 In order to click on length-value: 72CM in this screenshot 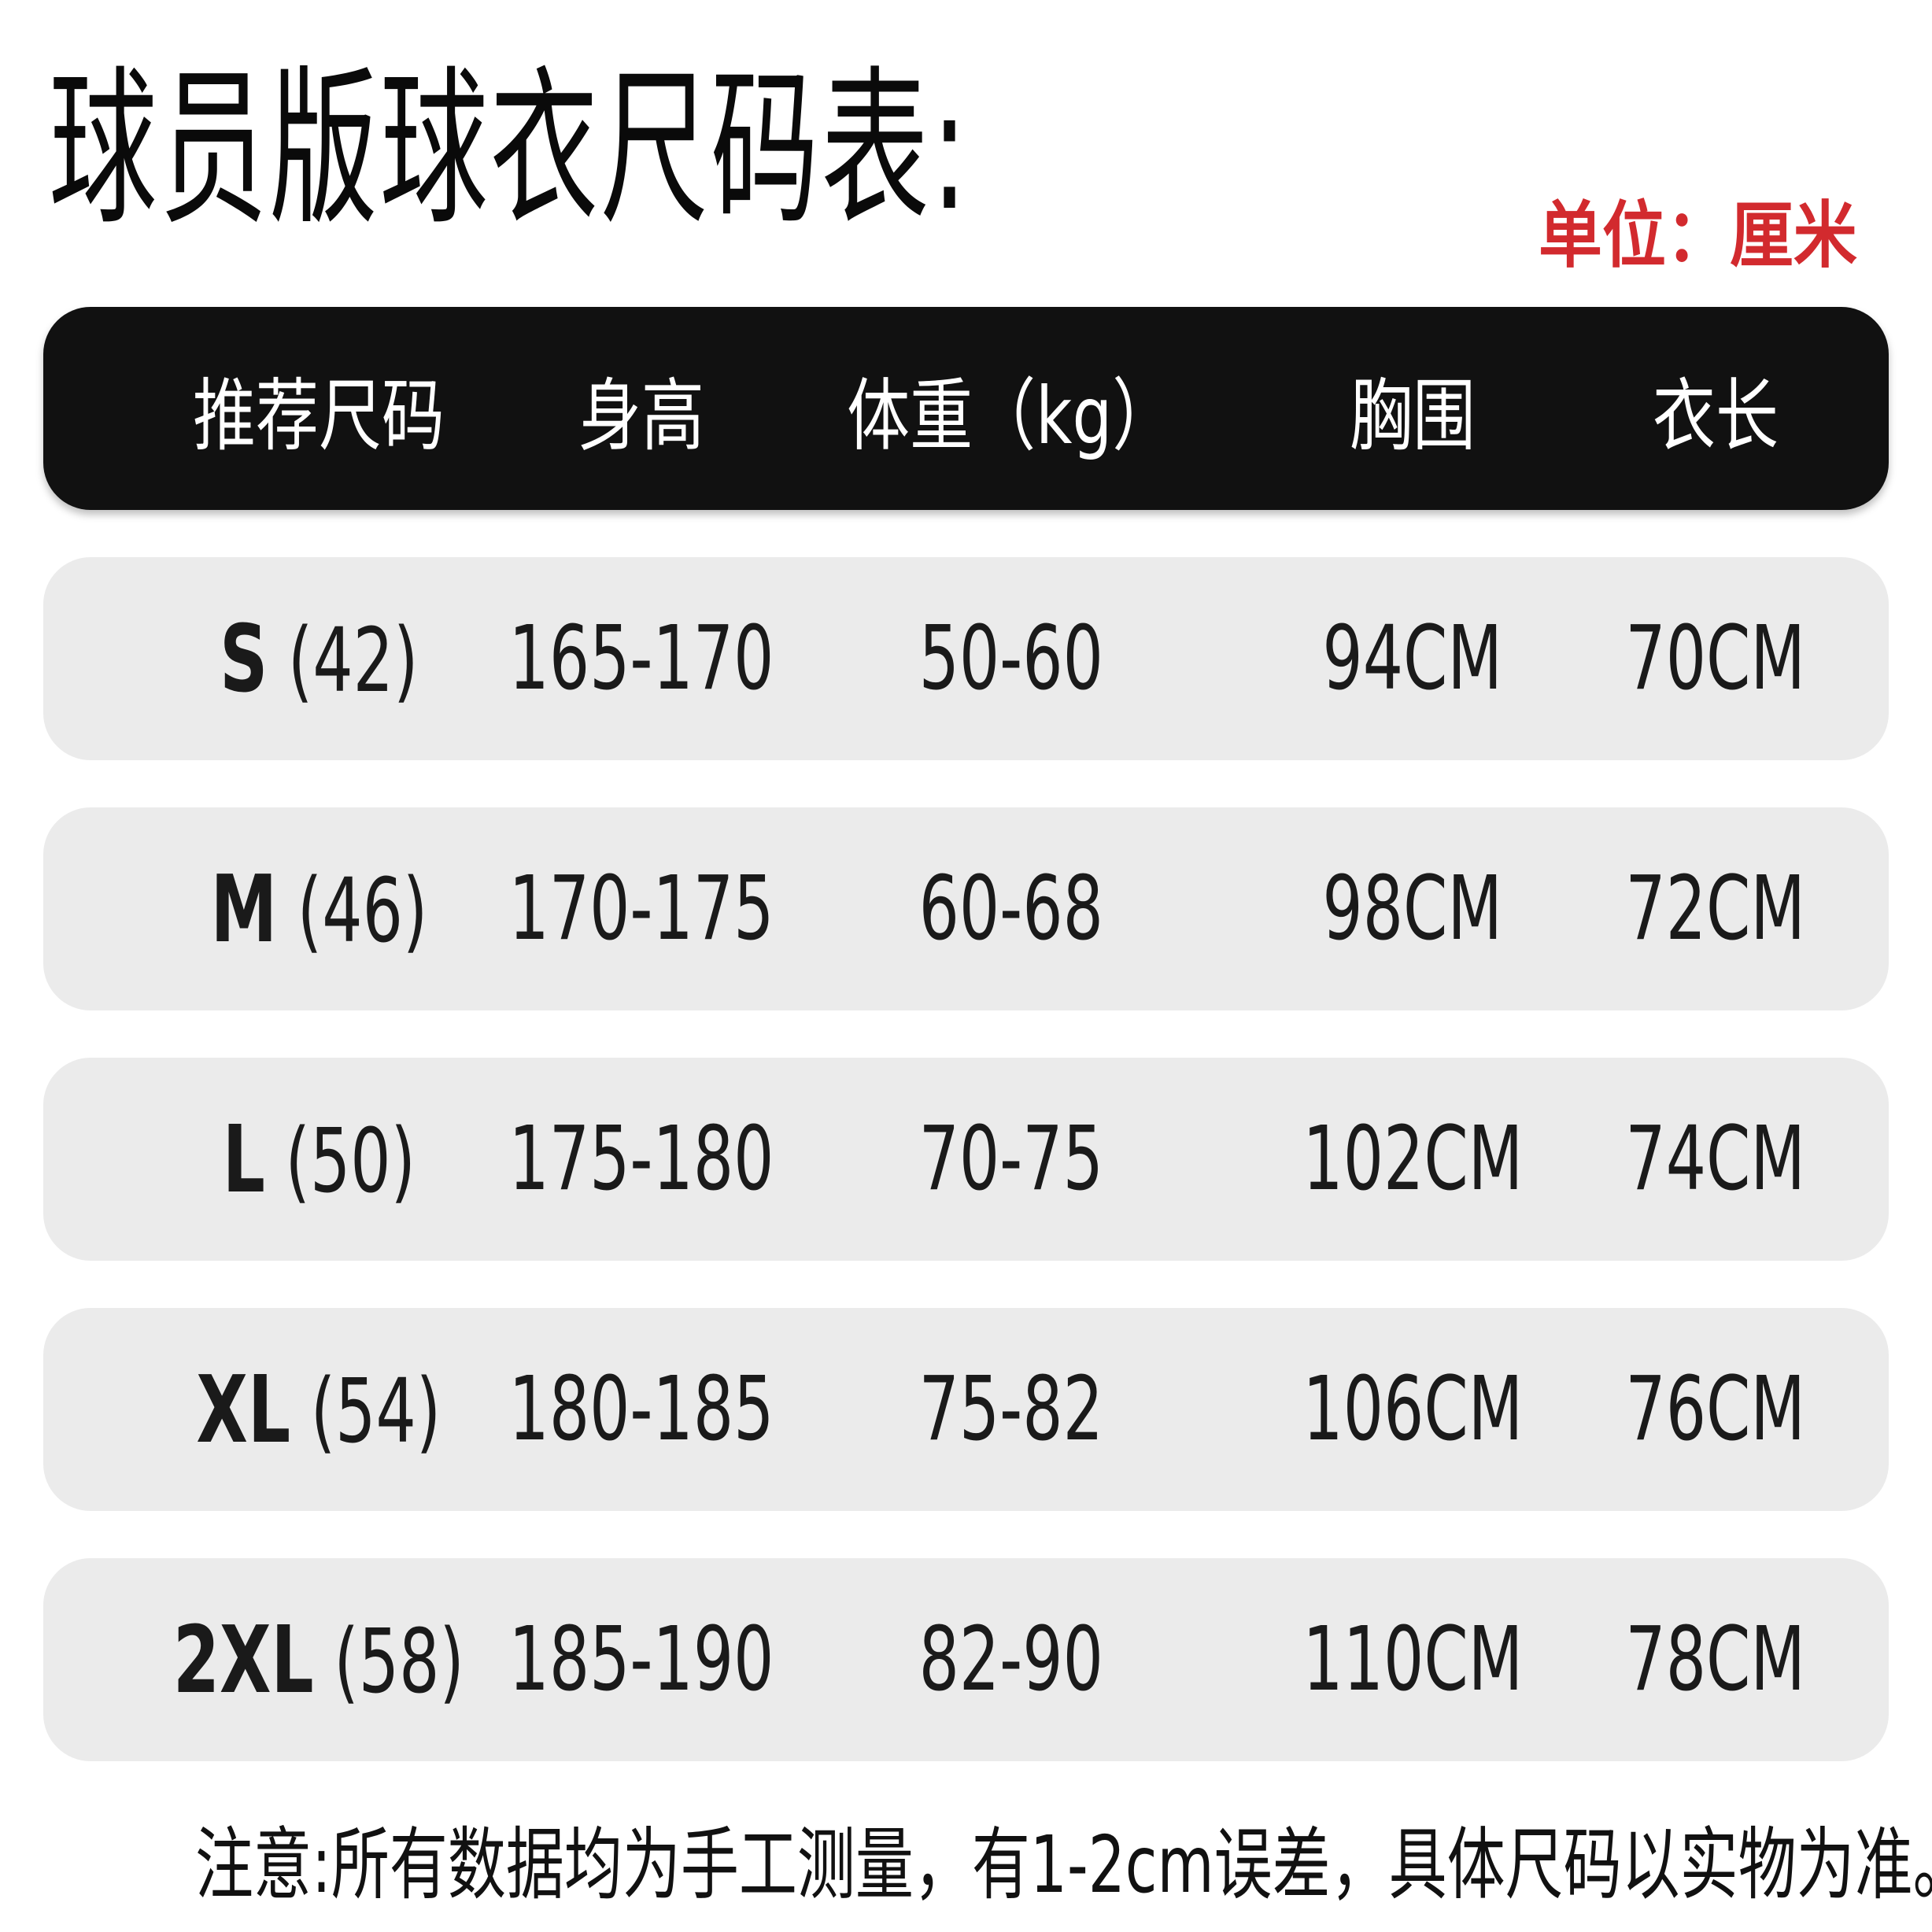, I will do `click(1715, 909)`.